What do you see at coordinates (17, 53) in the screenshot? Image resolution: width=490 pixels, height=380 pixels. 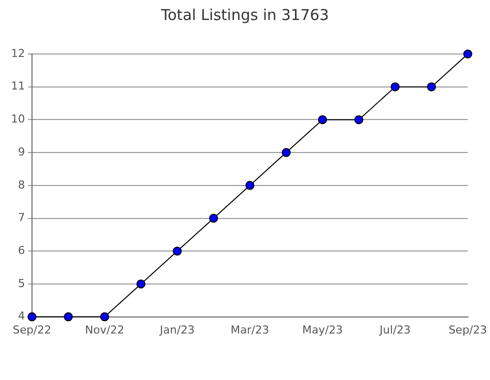 I see `y-tick-label: 12` at bounding box center [17, 53].